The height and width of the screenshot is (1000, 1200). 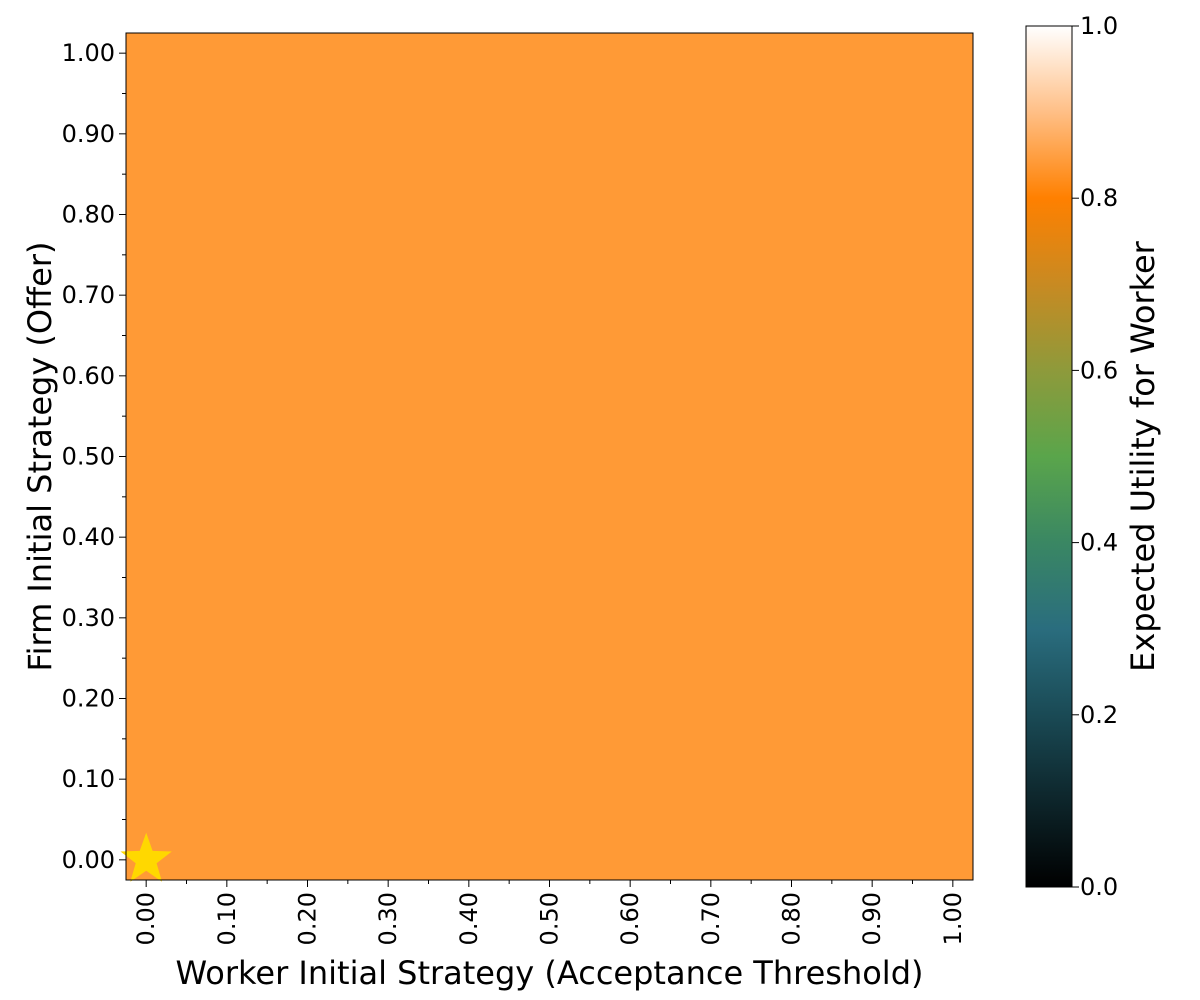 What do you see at coordinates (1099, 715) in the screenshot?
I see `colorbar-tick-label: 0.2` at bounding box center [1099, 715].